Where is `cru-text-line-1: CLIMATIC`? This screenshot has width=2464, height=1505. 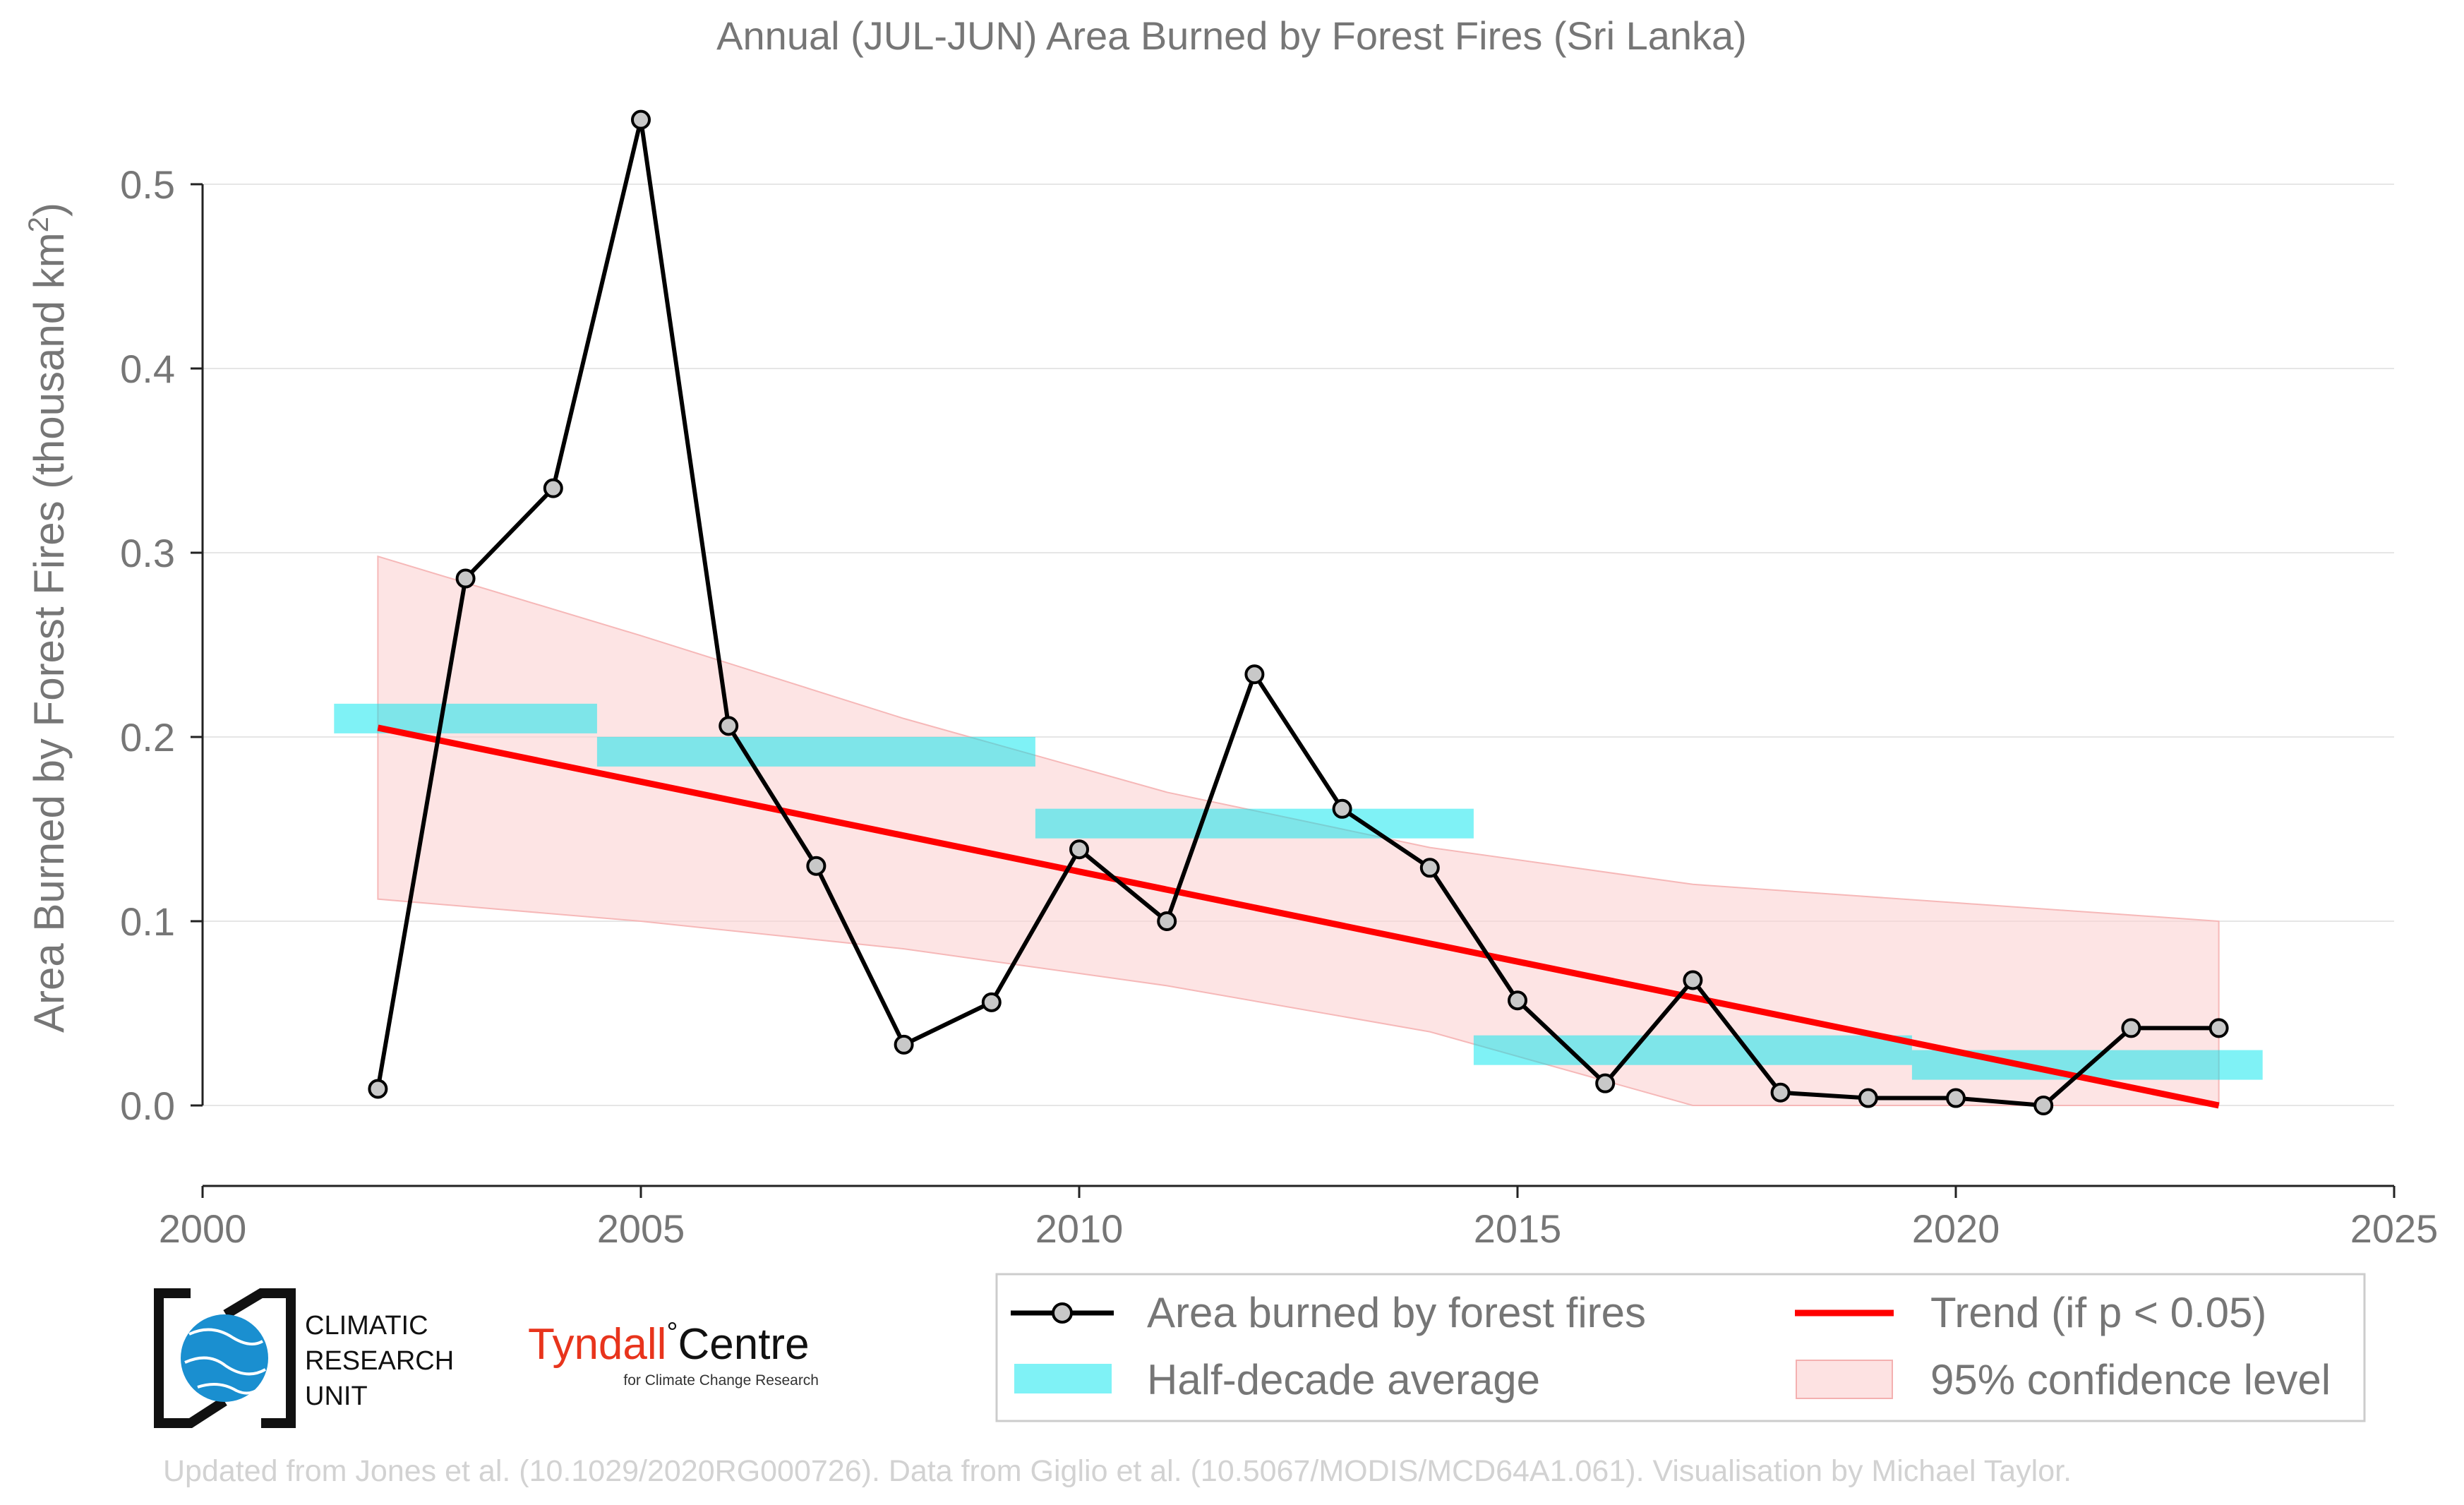 cru-text-line-1: CLIMATIC is located at coordinates (366, 1326).